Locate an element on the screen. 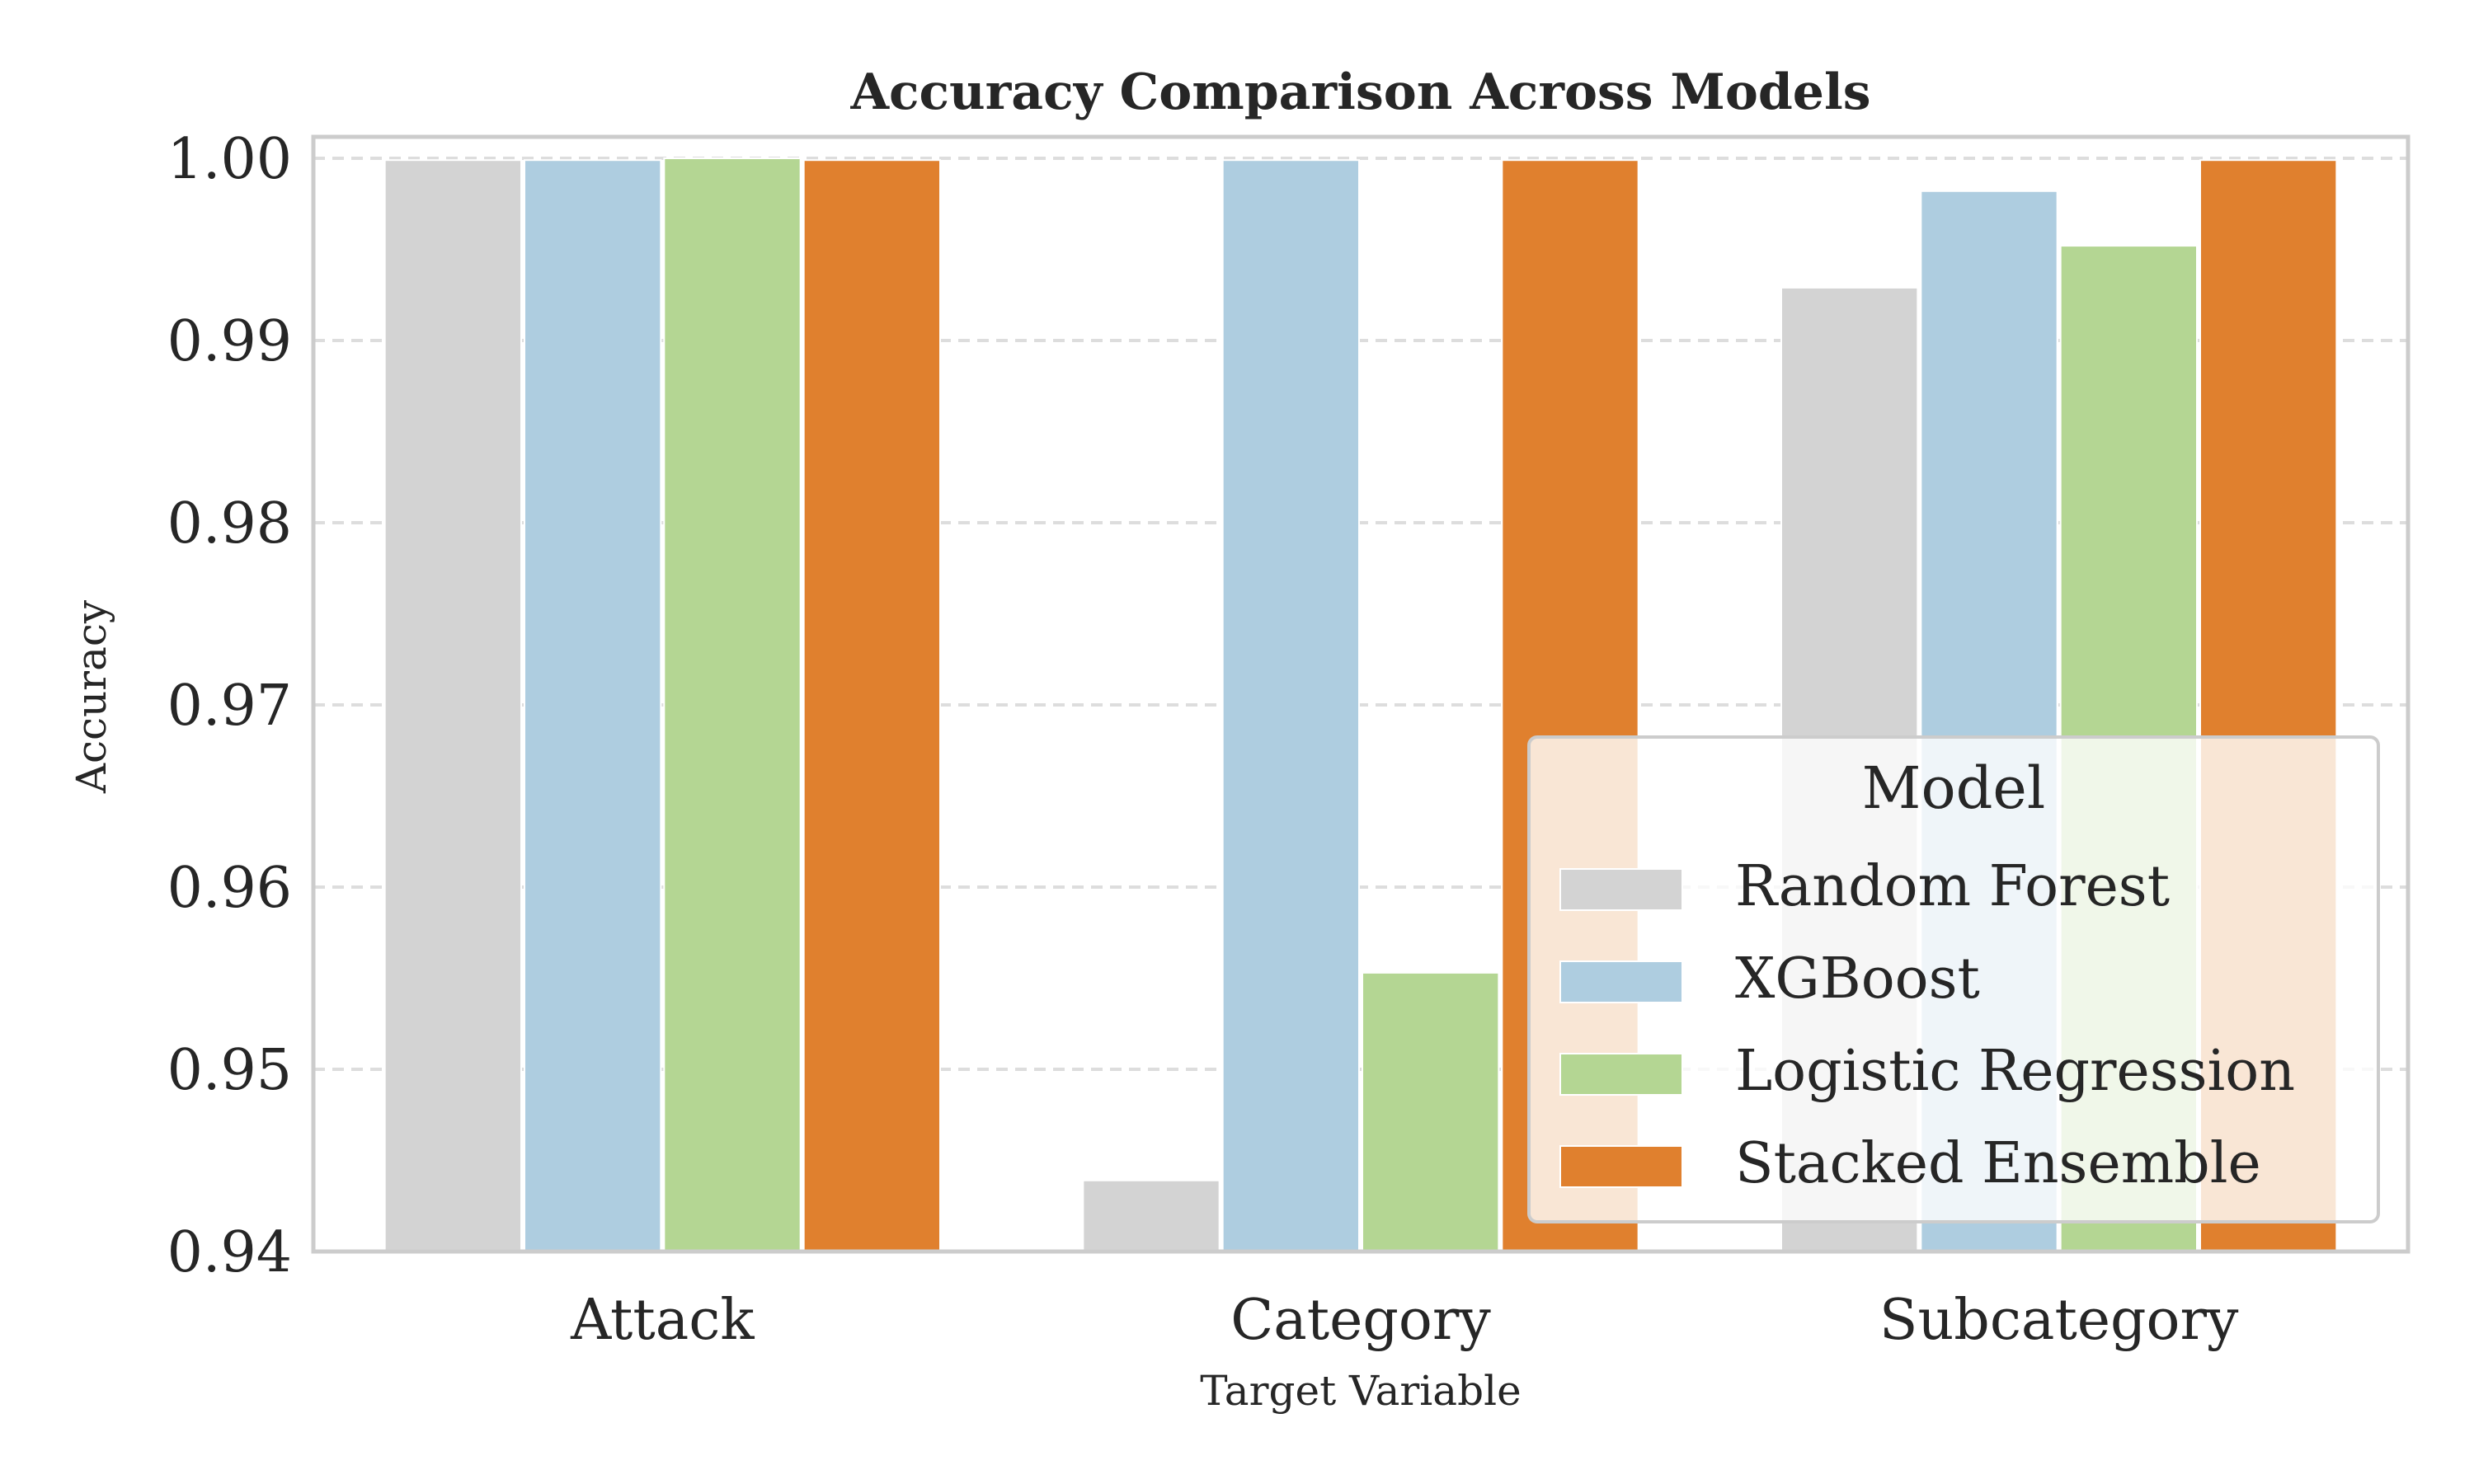 Image resolution: width=2474 pixels, height=1484 pixels. legend-title: Model is located at coordinates (1953, 788).